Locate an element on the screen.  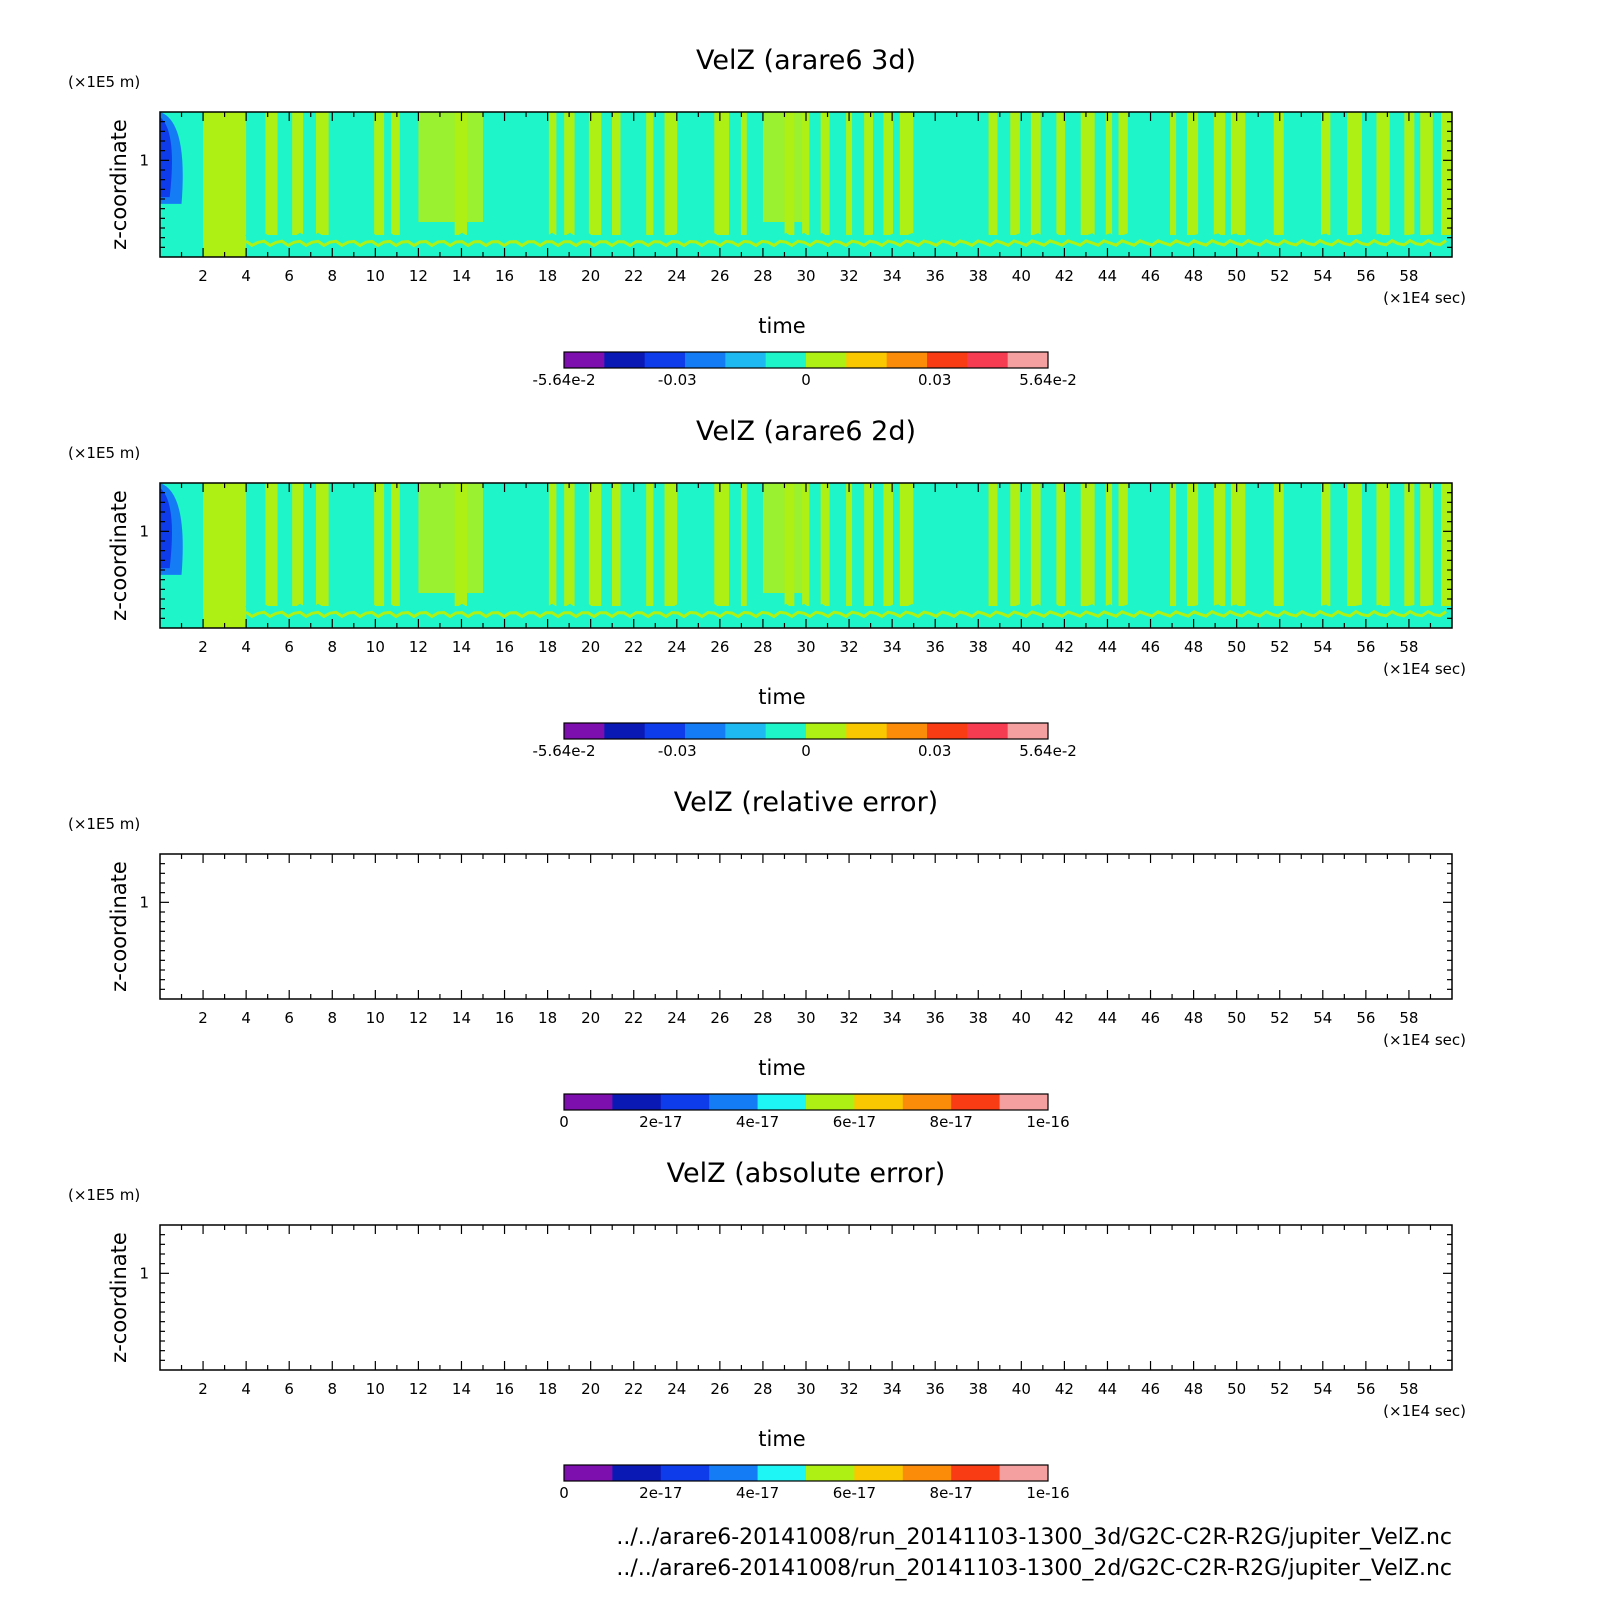
colorbar-label: 4e-17 is located at coordinates (757, 1493).